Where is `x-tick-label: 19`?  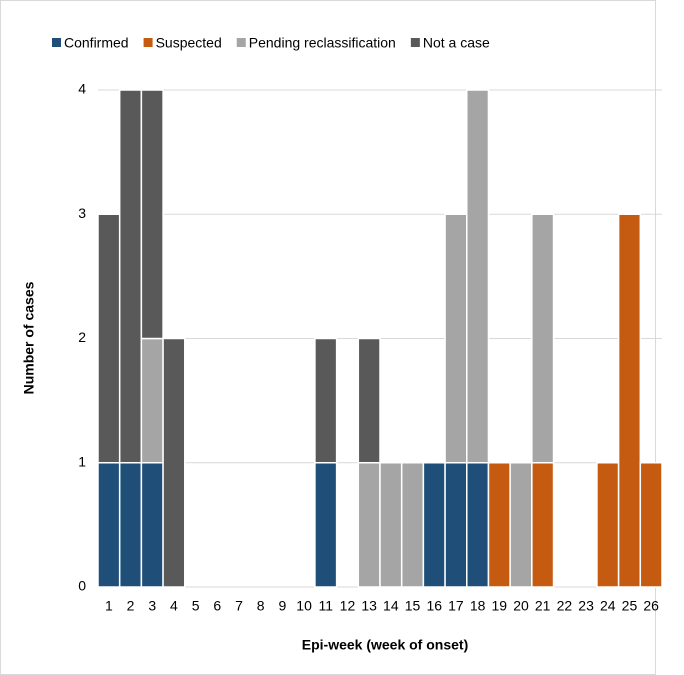 x-tick-label: 19 is located at coordinates (500, 606).